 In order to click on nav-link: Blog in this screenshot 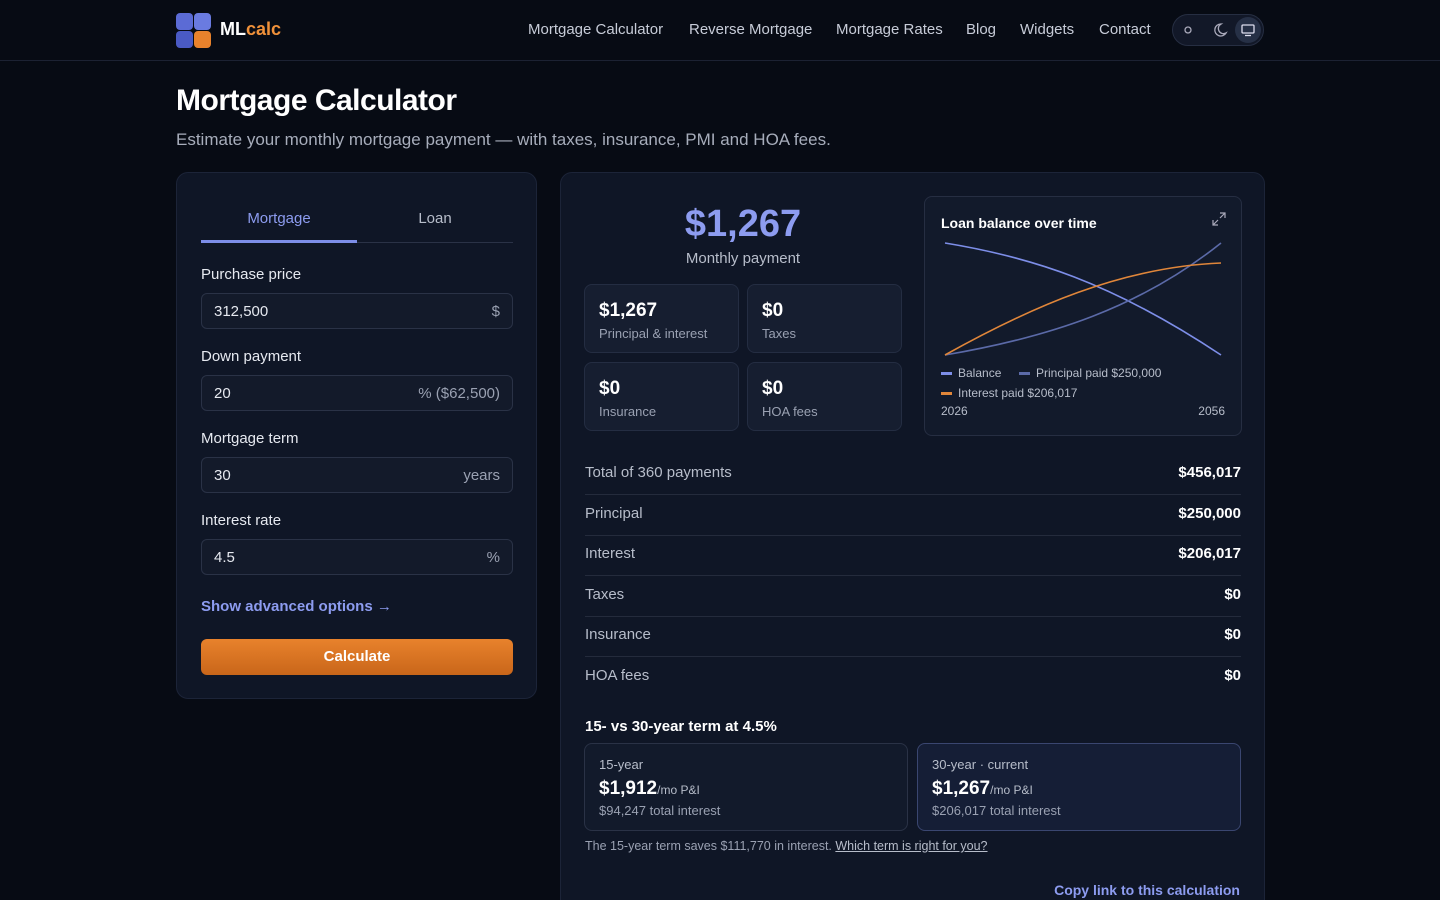, I will do `click(981, 29)`.